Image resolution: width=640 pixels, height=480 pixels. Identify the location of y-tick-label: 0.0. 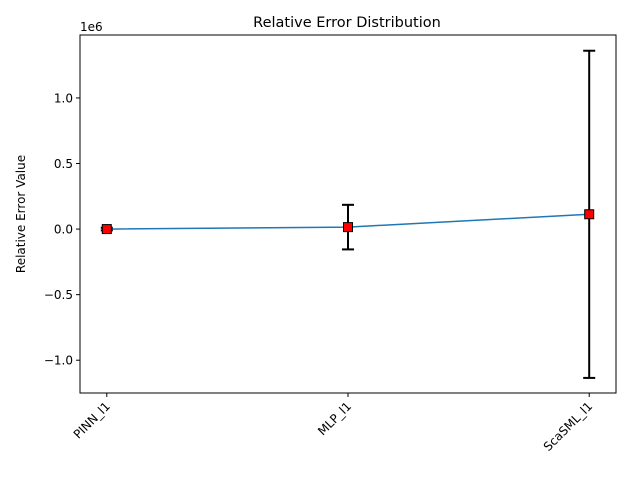
(63, 230).